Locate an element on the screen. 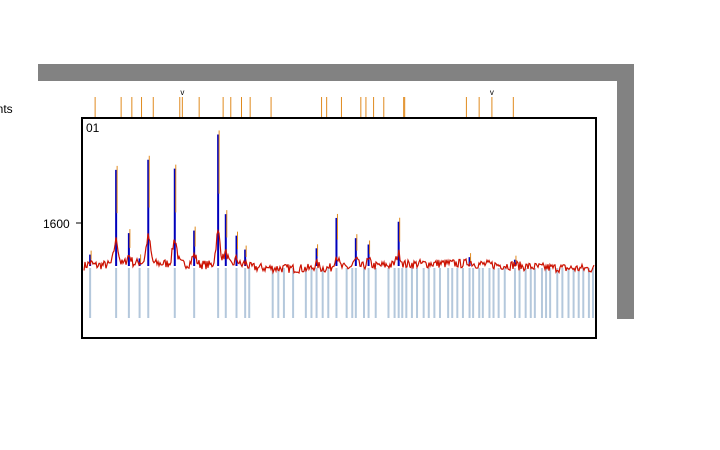 This screenshot has width=720, height=450. data-trace is located at coordinates (339, 251).